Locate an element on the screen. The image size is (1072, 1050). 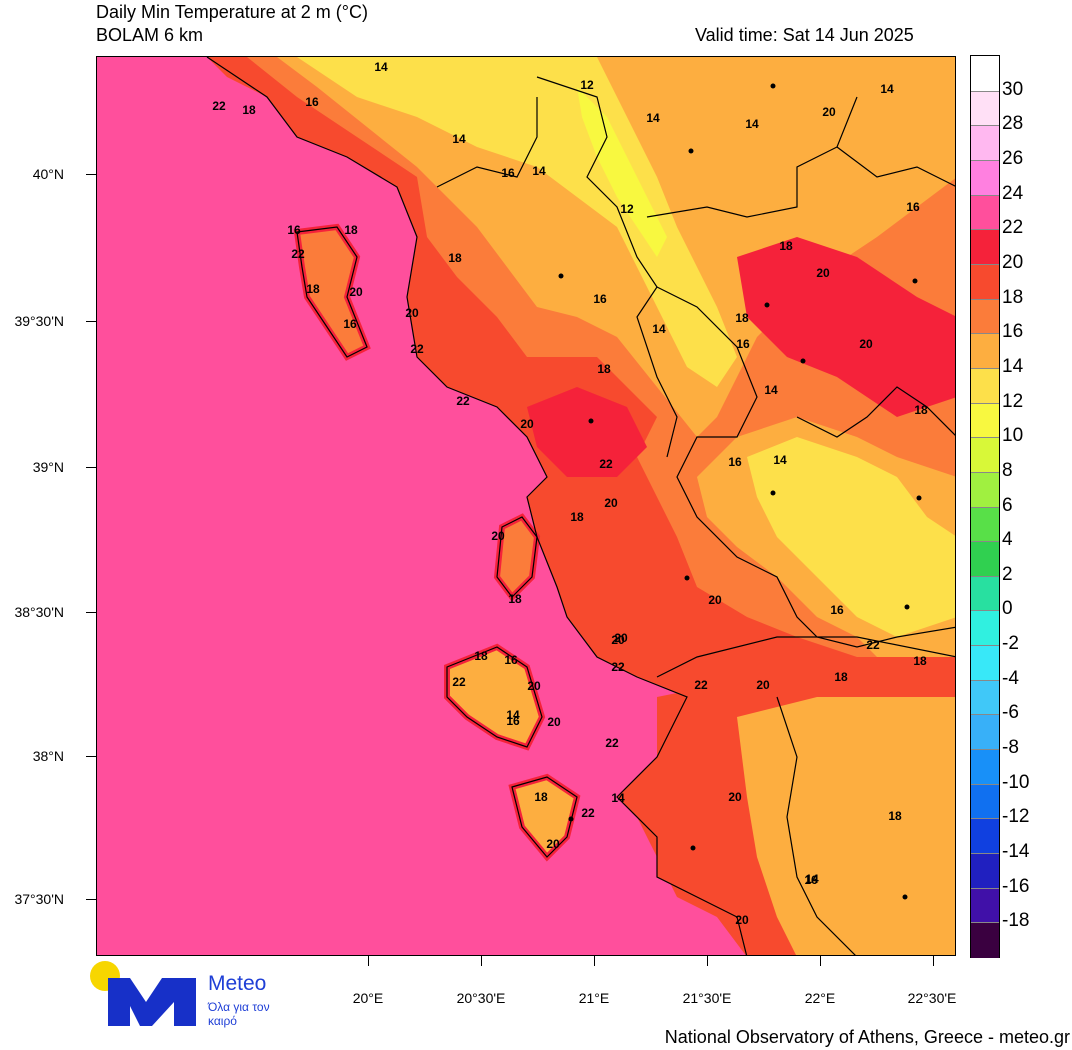
colorbar-label: 18 is located at coordinates (1013, 297).